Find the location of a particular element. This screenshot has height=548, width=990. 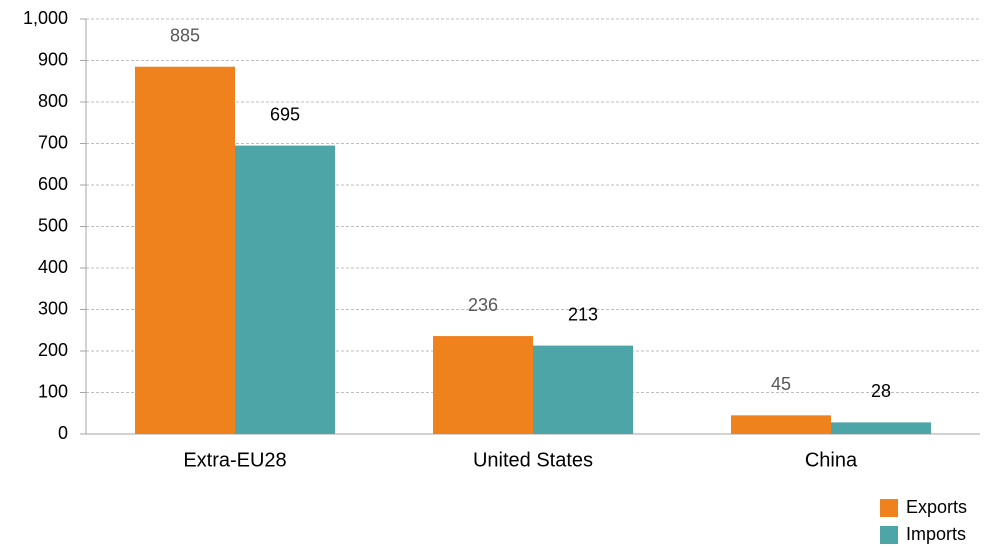

y-tick-label: 1,000 is located at coordinates (45, 18).